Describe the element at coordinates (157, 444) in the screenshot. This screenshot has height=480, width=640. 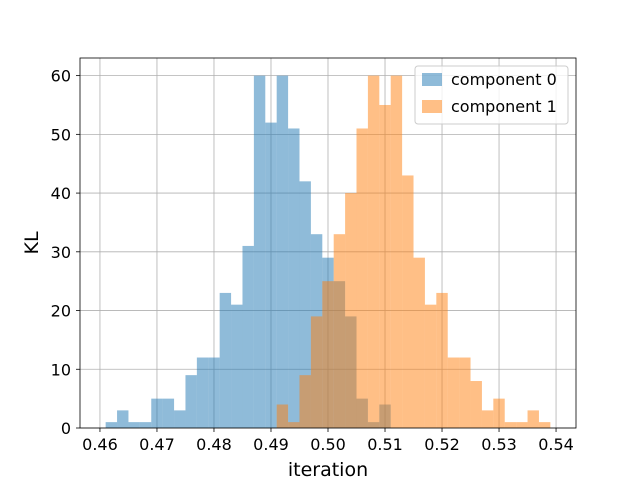
I see `x-tick-label: 0.47` at that location.